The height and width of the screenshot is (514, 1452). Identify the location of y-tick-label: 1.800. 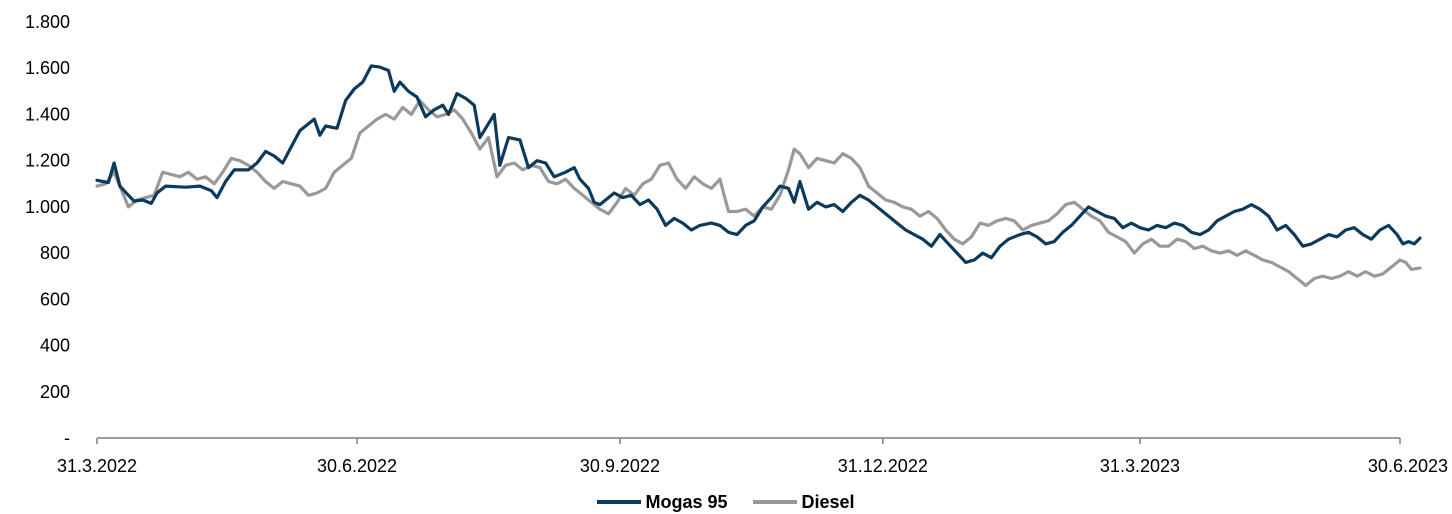
(47, 22).